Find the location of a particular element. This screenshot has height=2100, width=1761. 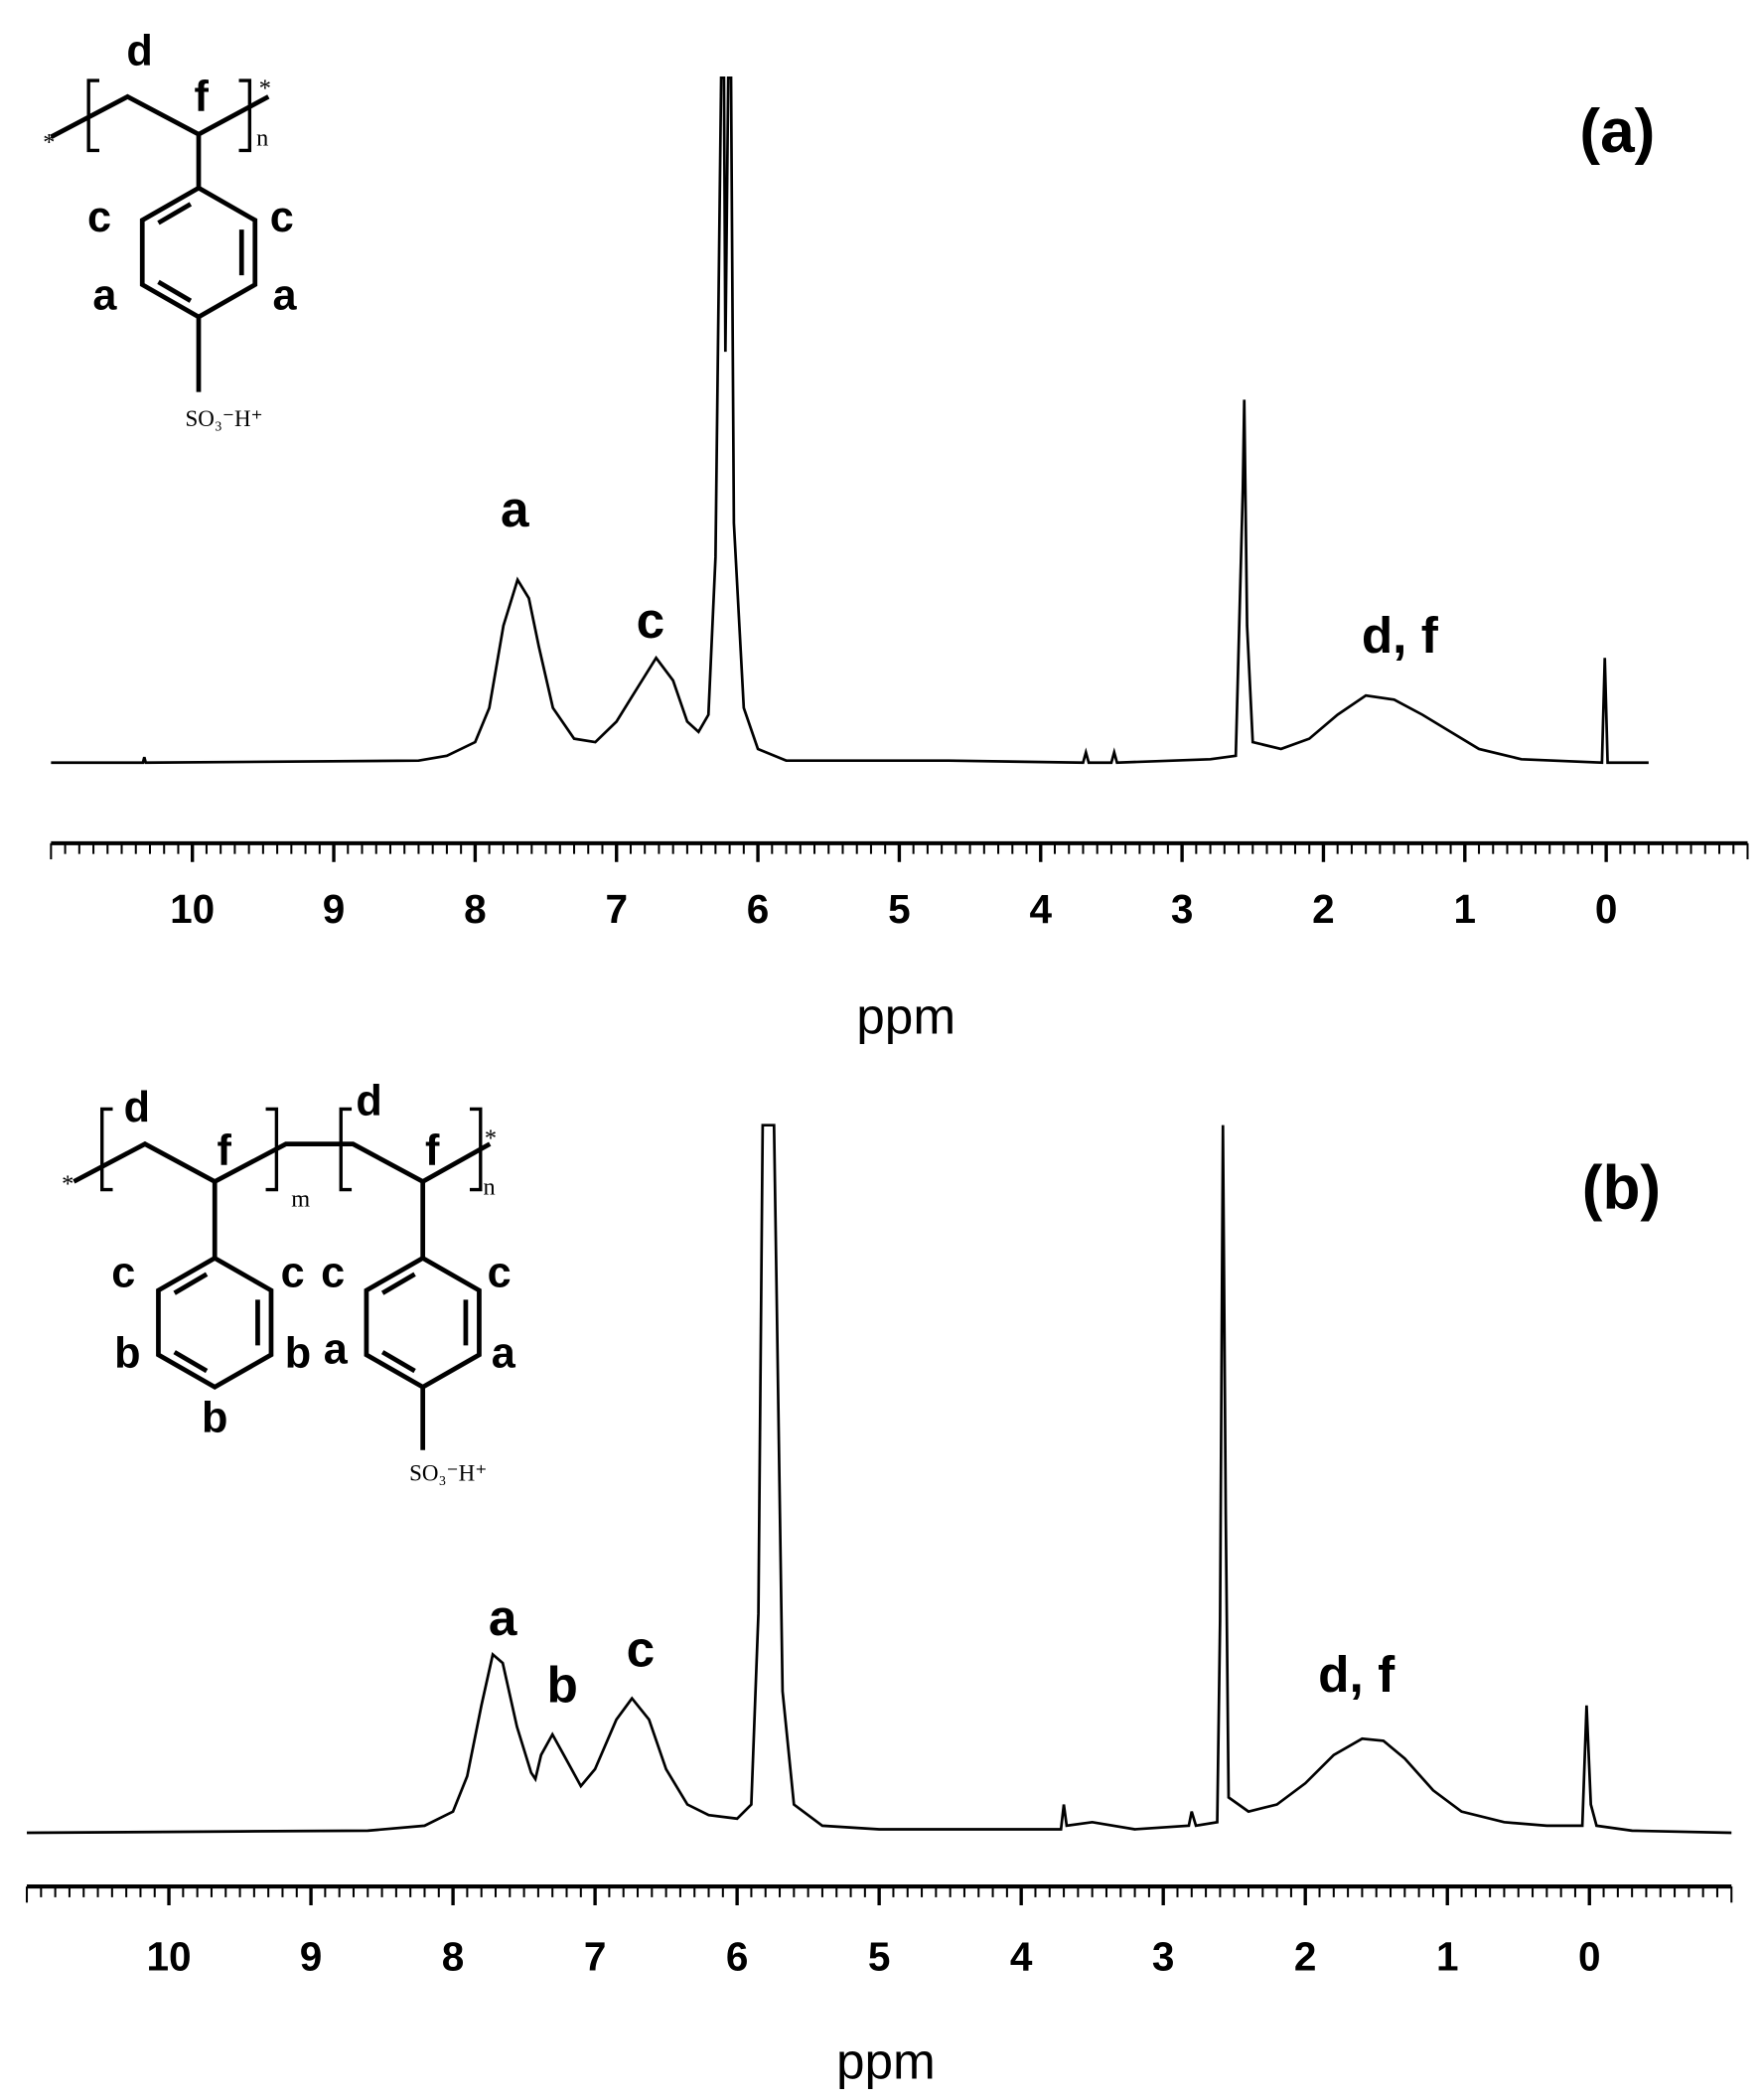

structure-a: * d f n * c c a a SO₃⁻H⁺ is located at coordinates (170, 229).